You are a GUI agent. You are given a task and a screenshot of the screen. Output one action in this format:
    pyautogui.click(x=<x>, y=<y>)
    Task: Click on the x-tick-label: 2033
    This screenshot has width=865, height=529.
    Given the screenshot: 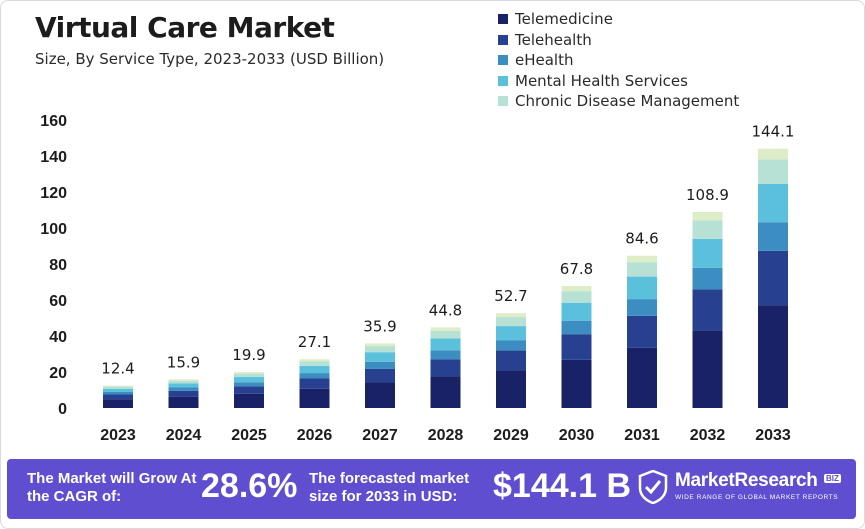 What is the action you would take?
    pyautogui.click(x=773, y=435)
    